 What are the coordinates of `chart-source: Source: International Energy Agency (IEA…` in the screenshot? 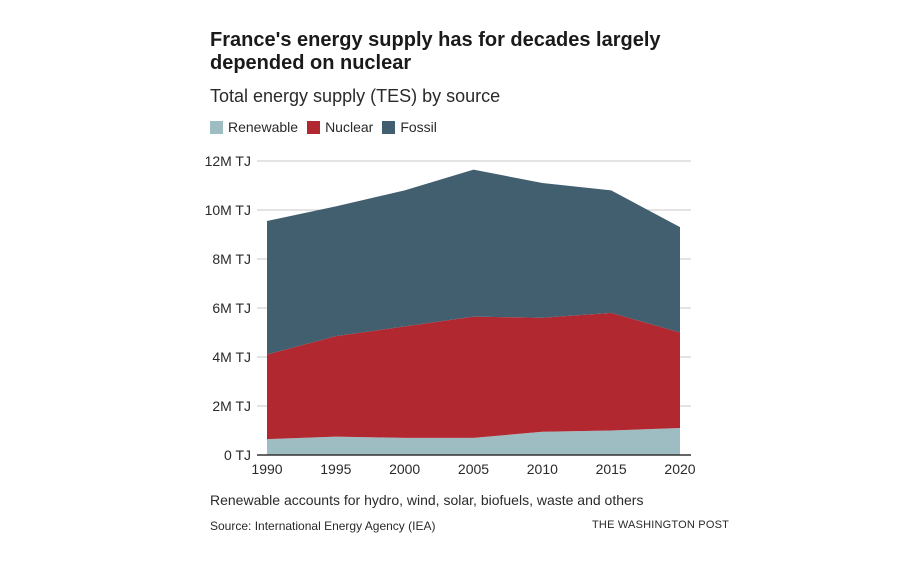 It's located at (323, 526).